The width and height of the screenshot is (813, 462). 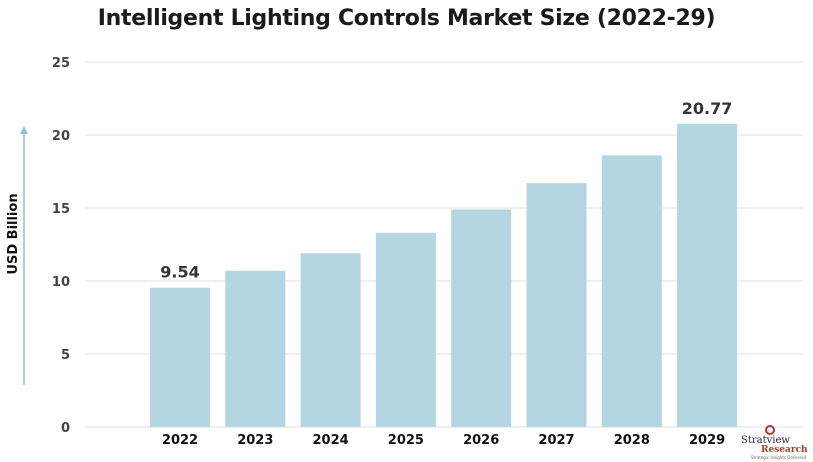 What do you see at coordinates (13, 233) in the screenshot?
I see `y-axis-title: USD Billion` at bounding box center [13, 233].